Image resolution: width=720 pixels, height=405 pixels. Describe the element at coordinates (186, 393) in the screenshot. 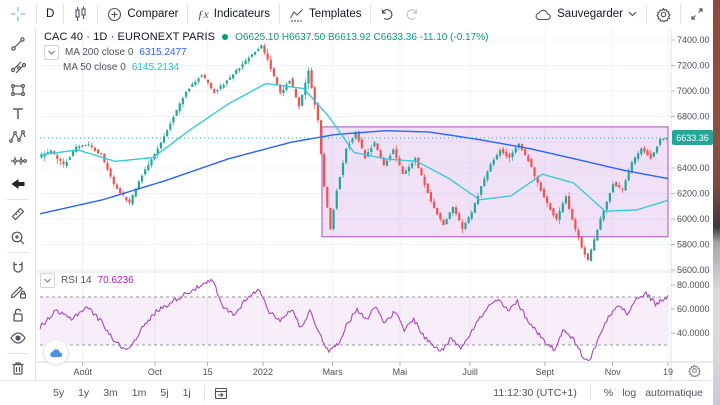

I see `range-button-1j: 1j` at that location.